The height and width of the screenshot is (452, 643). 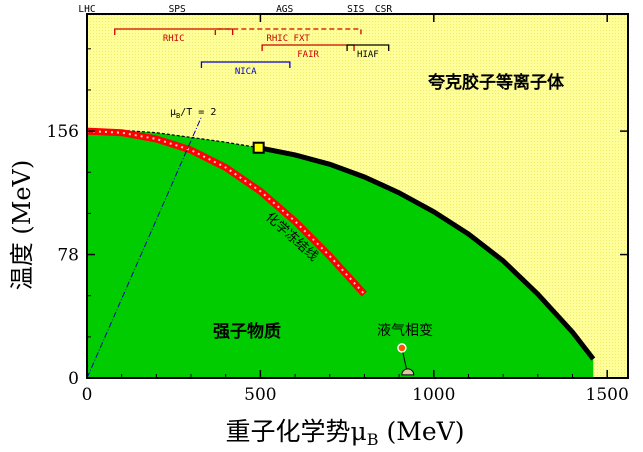 I want to click on x-axis-label: 重子化学势μB (MeV), so click(x=345, y=433).